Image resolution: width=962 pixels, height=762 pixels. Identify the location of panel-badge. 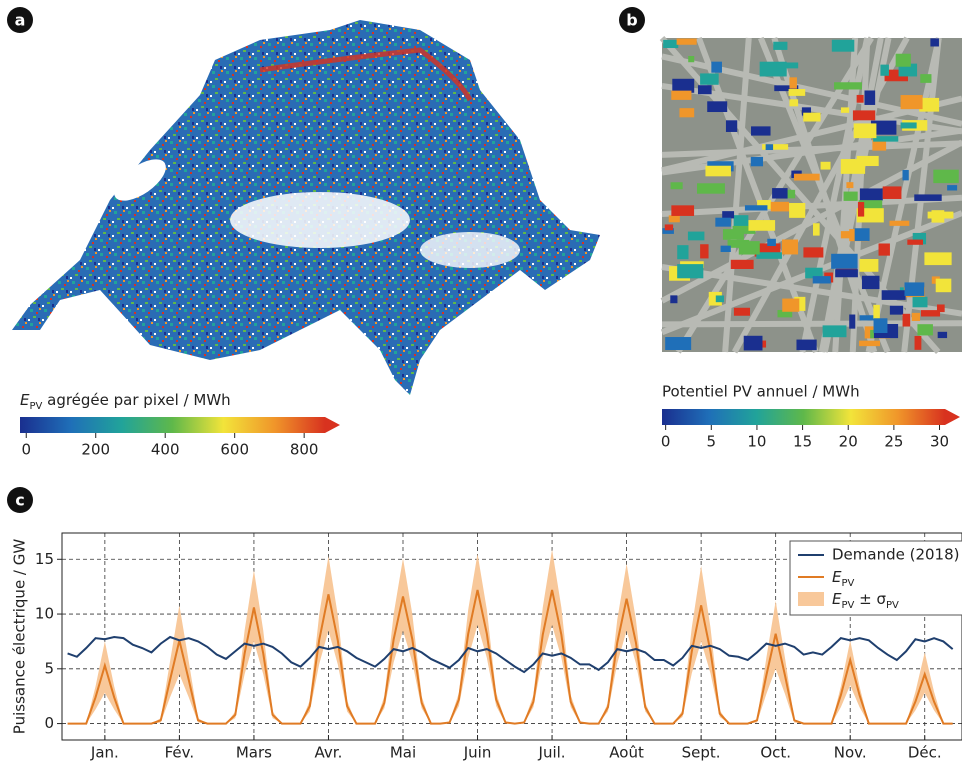
(20, 500).